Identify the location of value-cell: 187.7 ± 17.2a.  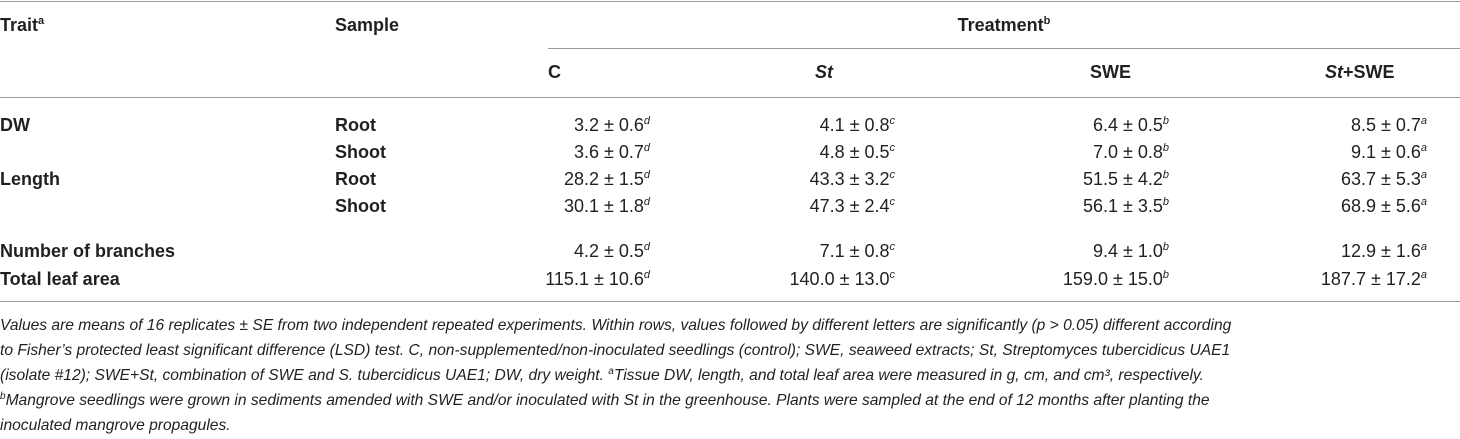
(1302, 280).